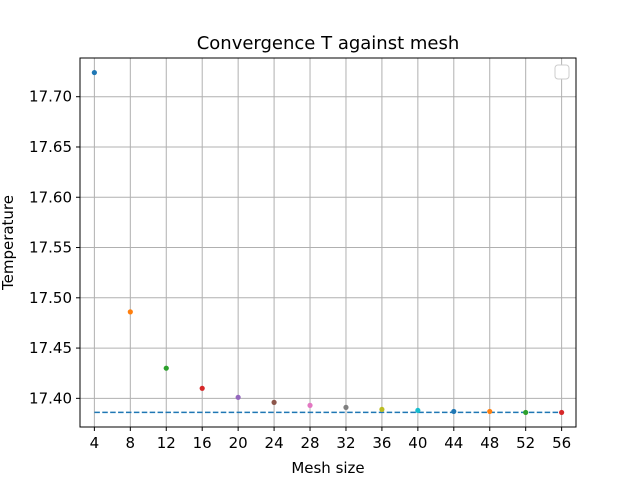  Describe the element at coordinates (50, 147) in the screenshot. I see `y-tick-label: 17.65` at that location.